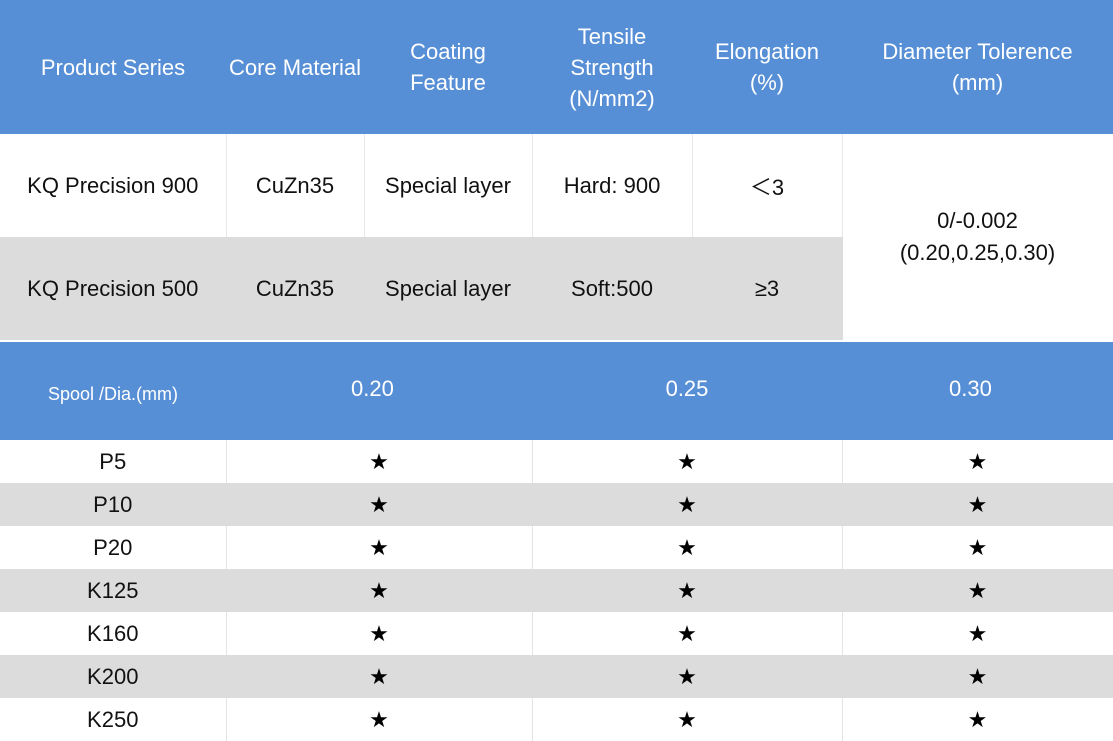 The width and height of the screenshot is (1113, 741). What do you see at coordinates (113, 288) in the screenshot?
I see `cell-product-series: KQ Precision 500` at bounding box center [113, 288].